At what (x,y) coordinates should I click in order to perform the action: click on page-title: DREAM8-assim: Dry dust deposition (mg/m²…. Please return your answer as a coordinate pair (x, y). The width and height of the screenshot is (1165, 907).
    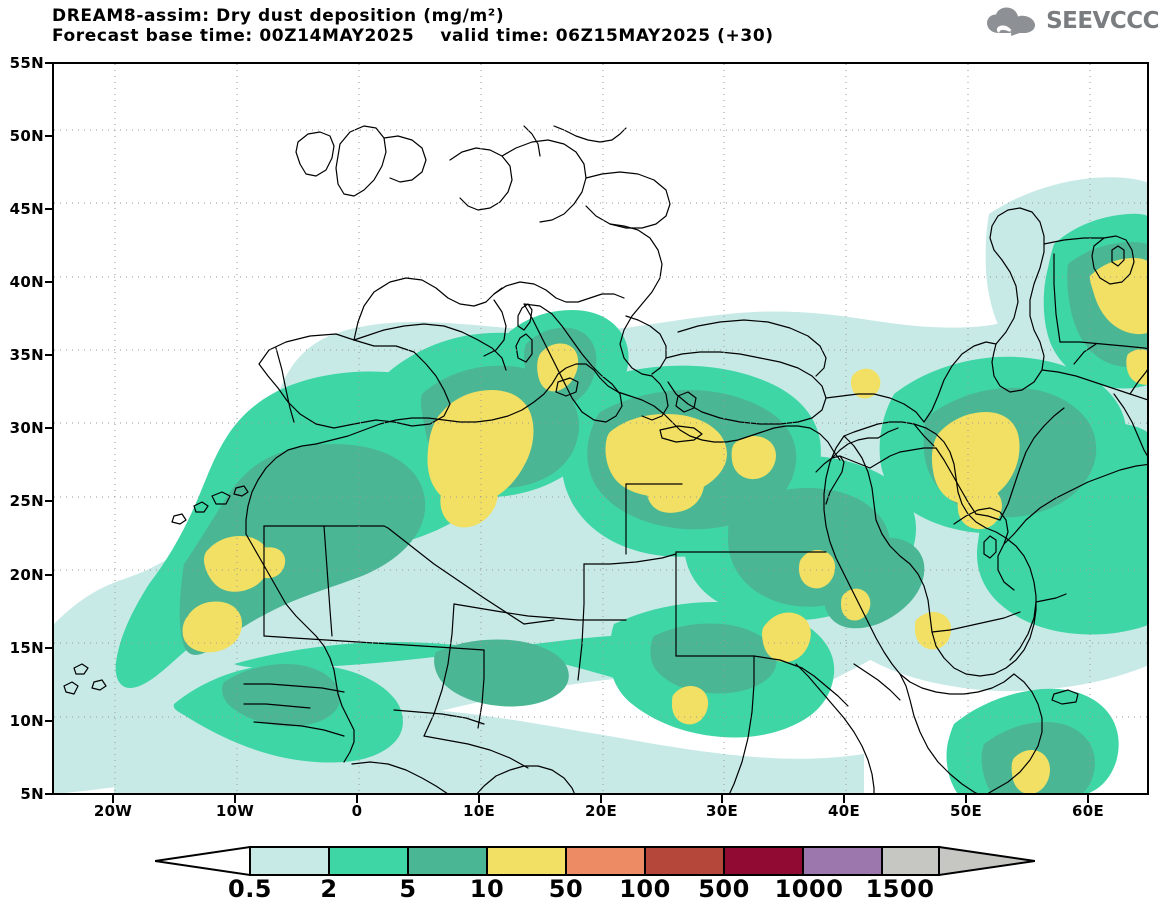
    Looking at the image, I should click on (278, 16).